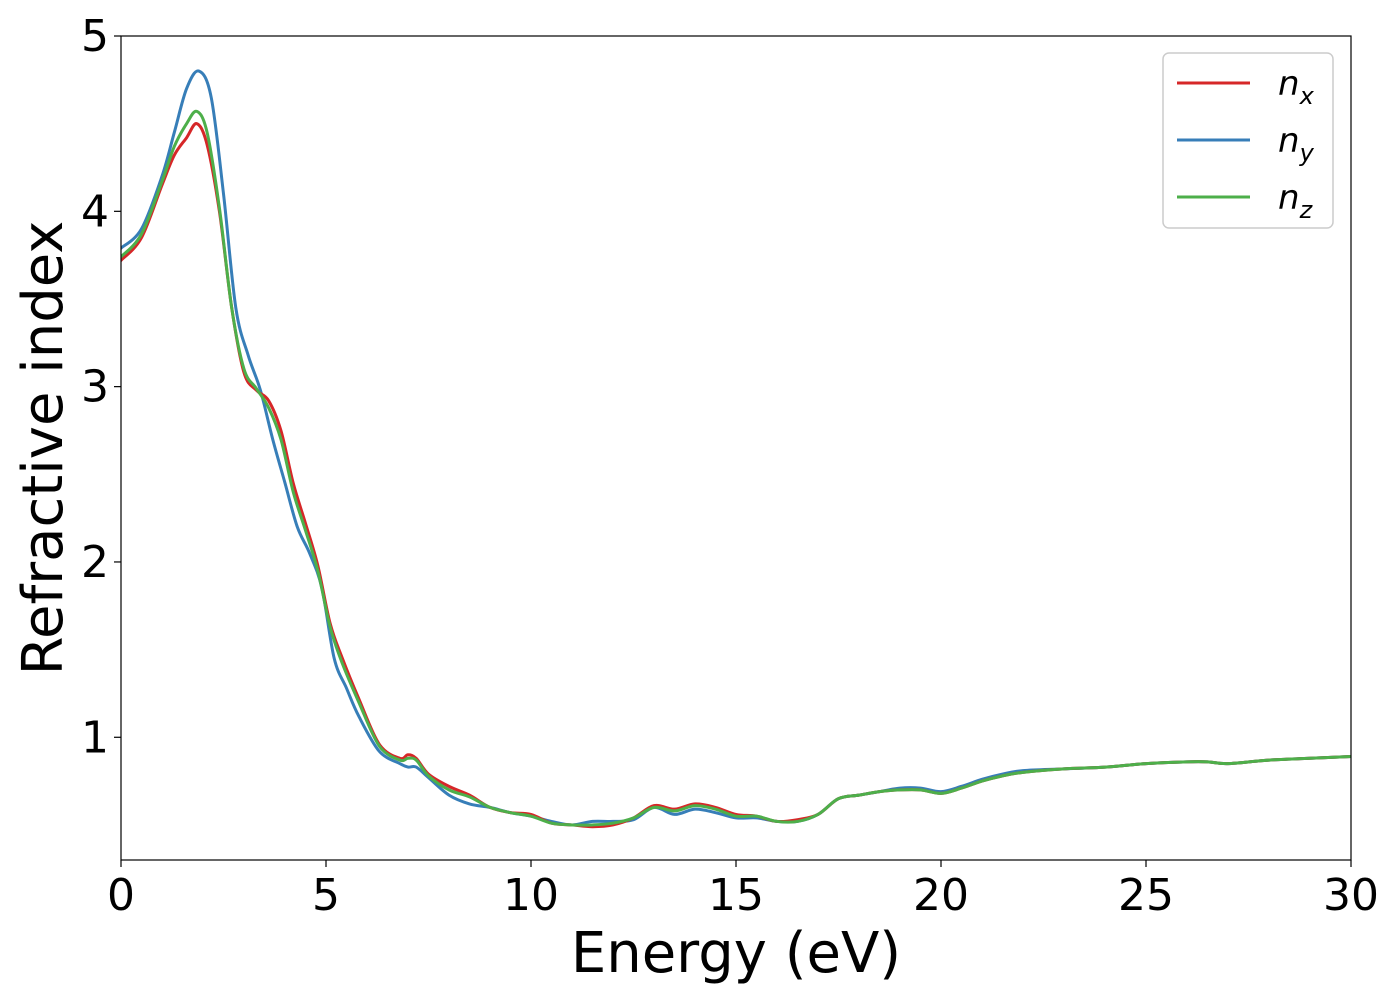 The image size is (1400, 1000). I want to click on legend-label-subscript: x, so click(1307, 96).